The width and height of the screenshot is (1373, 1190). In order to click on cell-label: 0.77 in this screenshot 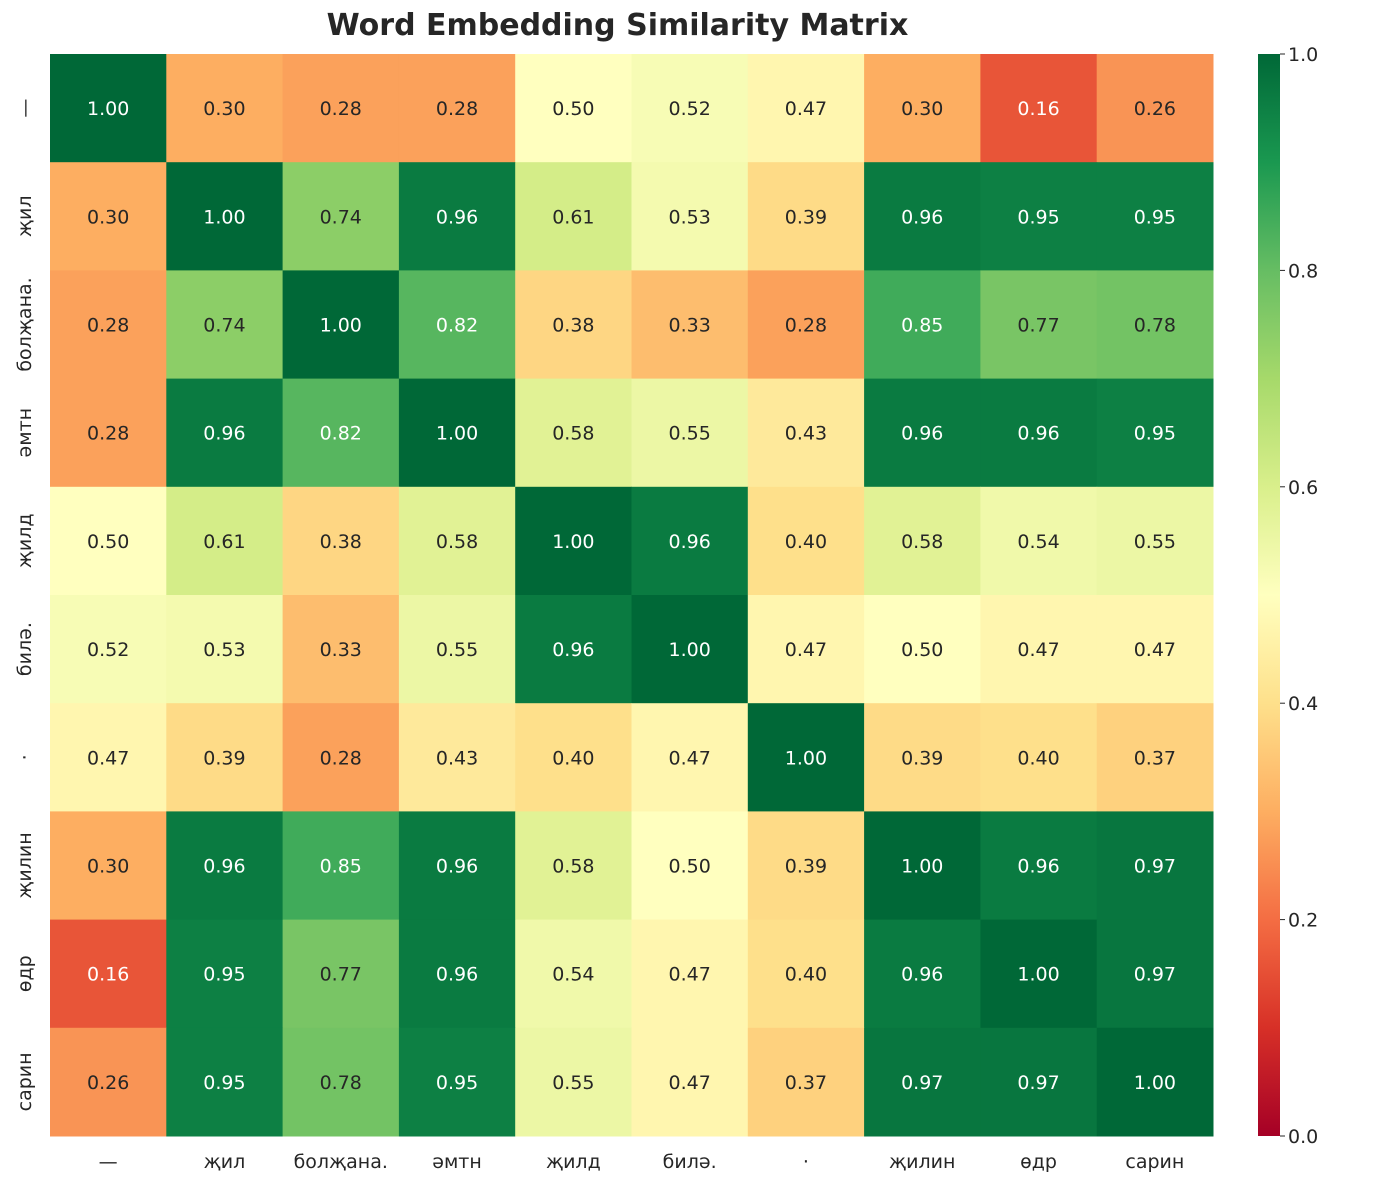, I will do `click(1038, 326)`.